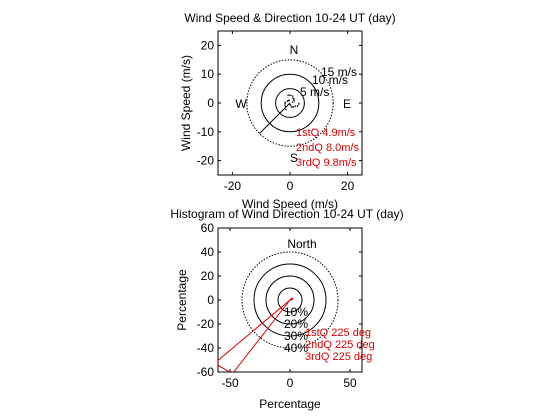 The height and width of the screenshot is (420, 560). I want to click on top-compass-north: N, so click(294, 50).